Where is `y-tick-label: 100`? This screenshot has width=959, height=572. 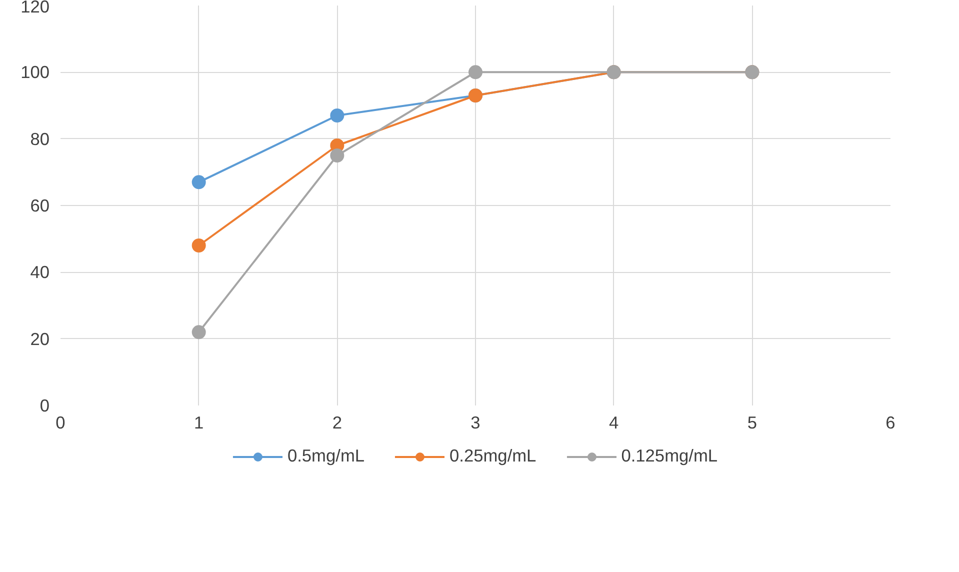
y-tick-label: 100 is located at coordinates (35, 72).